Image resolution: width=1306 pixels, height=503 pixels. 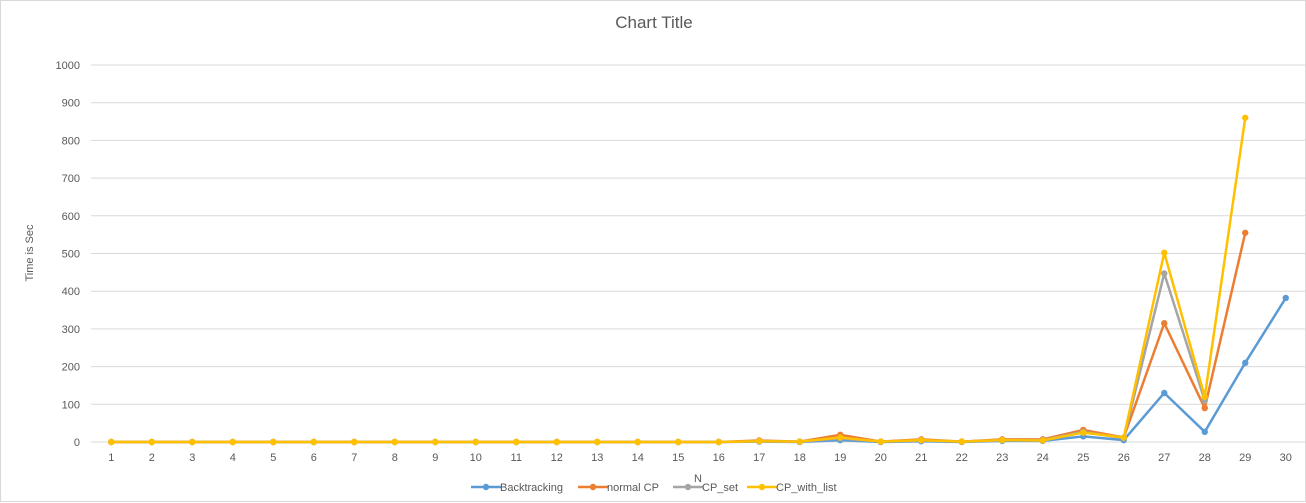 I want to click on x-tick-label: 8, so click(x=395, y=458).